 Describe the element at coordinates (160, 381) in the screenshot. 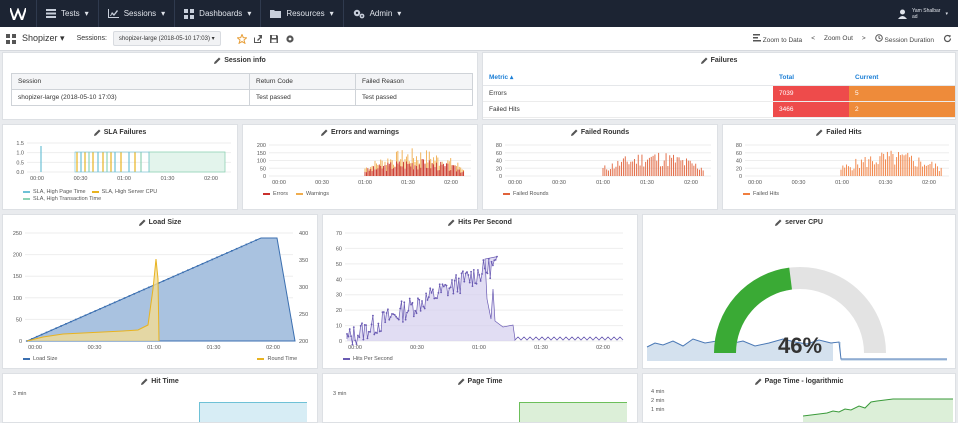

I see `panel-title: Hit Time` at that location.